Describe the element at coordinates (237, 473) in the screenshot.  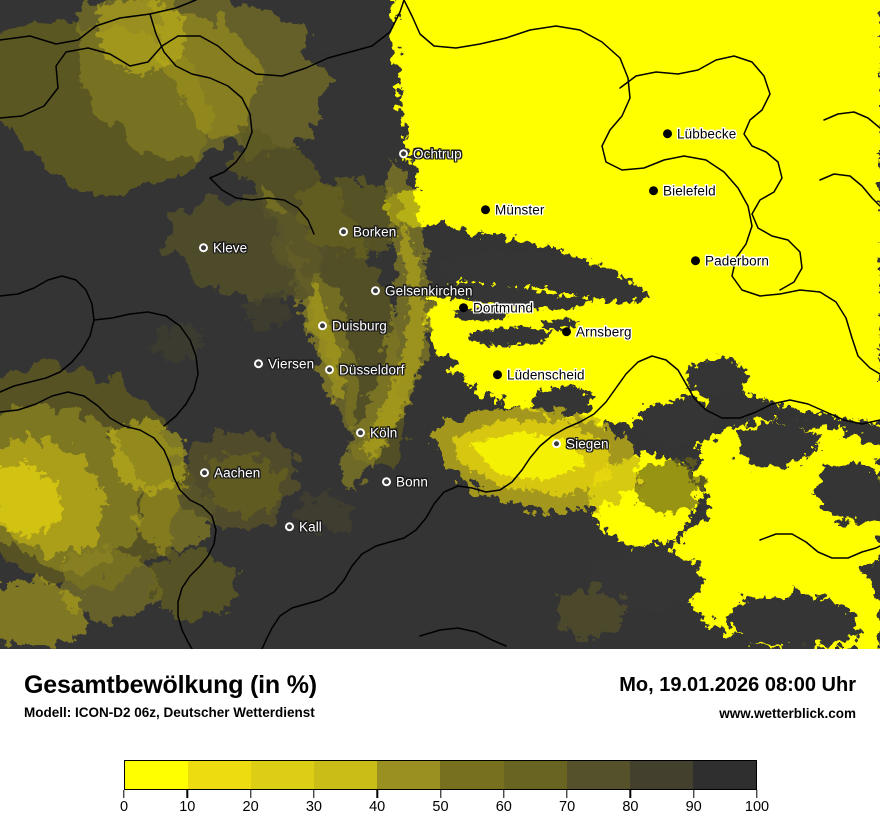
I see `city-label: Aachen` at that location.